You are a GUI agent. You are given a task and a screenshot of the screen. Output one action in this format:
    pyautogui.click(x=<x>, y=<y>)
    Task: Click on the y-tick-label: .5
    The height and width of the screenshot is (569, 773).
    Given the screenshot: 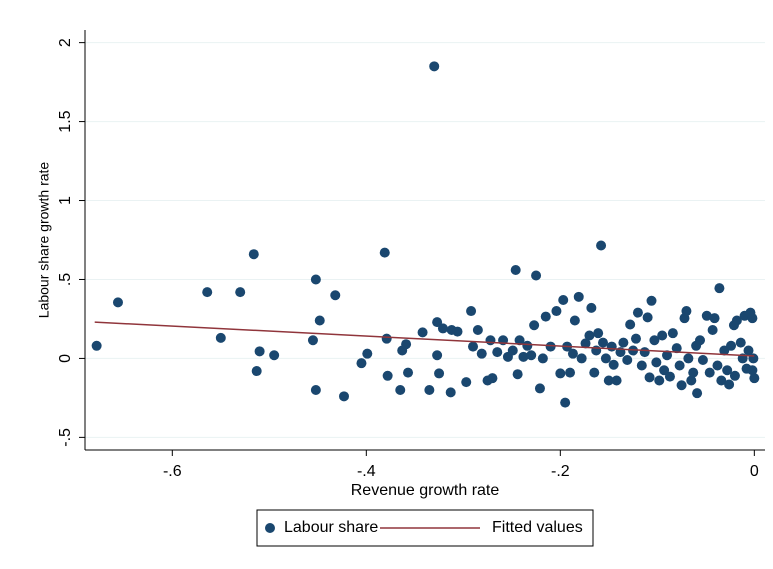 What is the action you would take?
    pyautogui.click(x=65, y=279)
    